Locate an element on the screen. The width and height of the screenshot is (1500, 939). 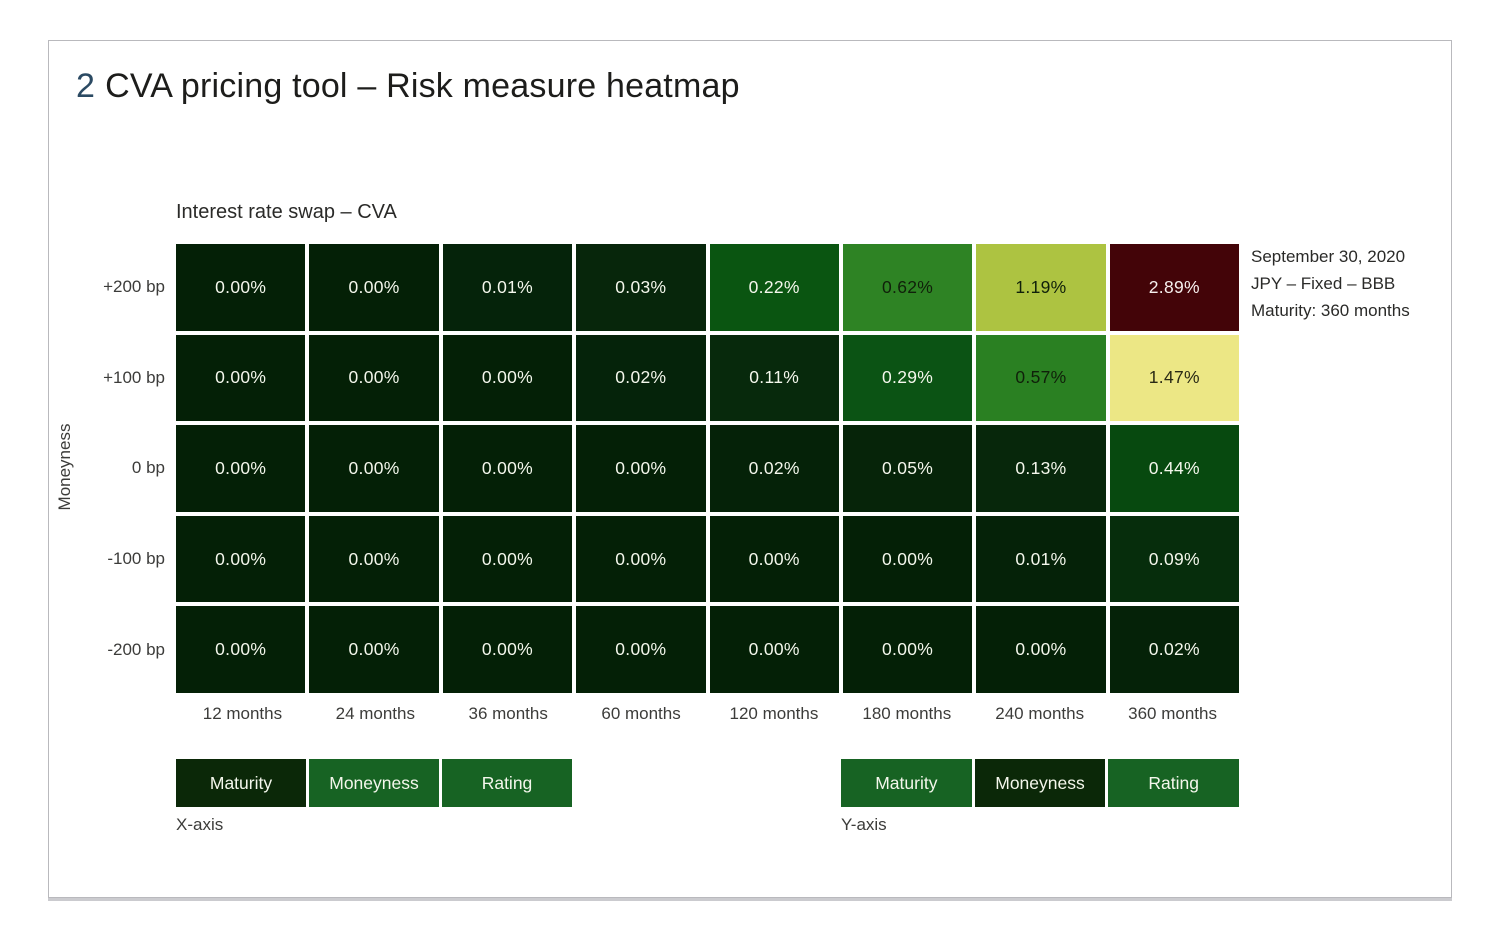
x-tick-label: 60 months is located at coordinates (641, 713).